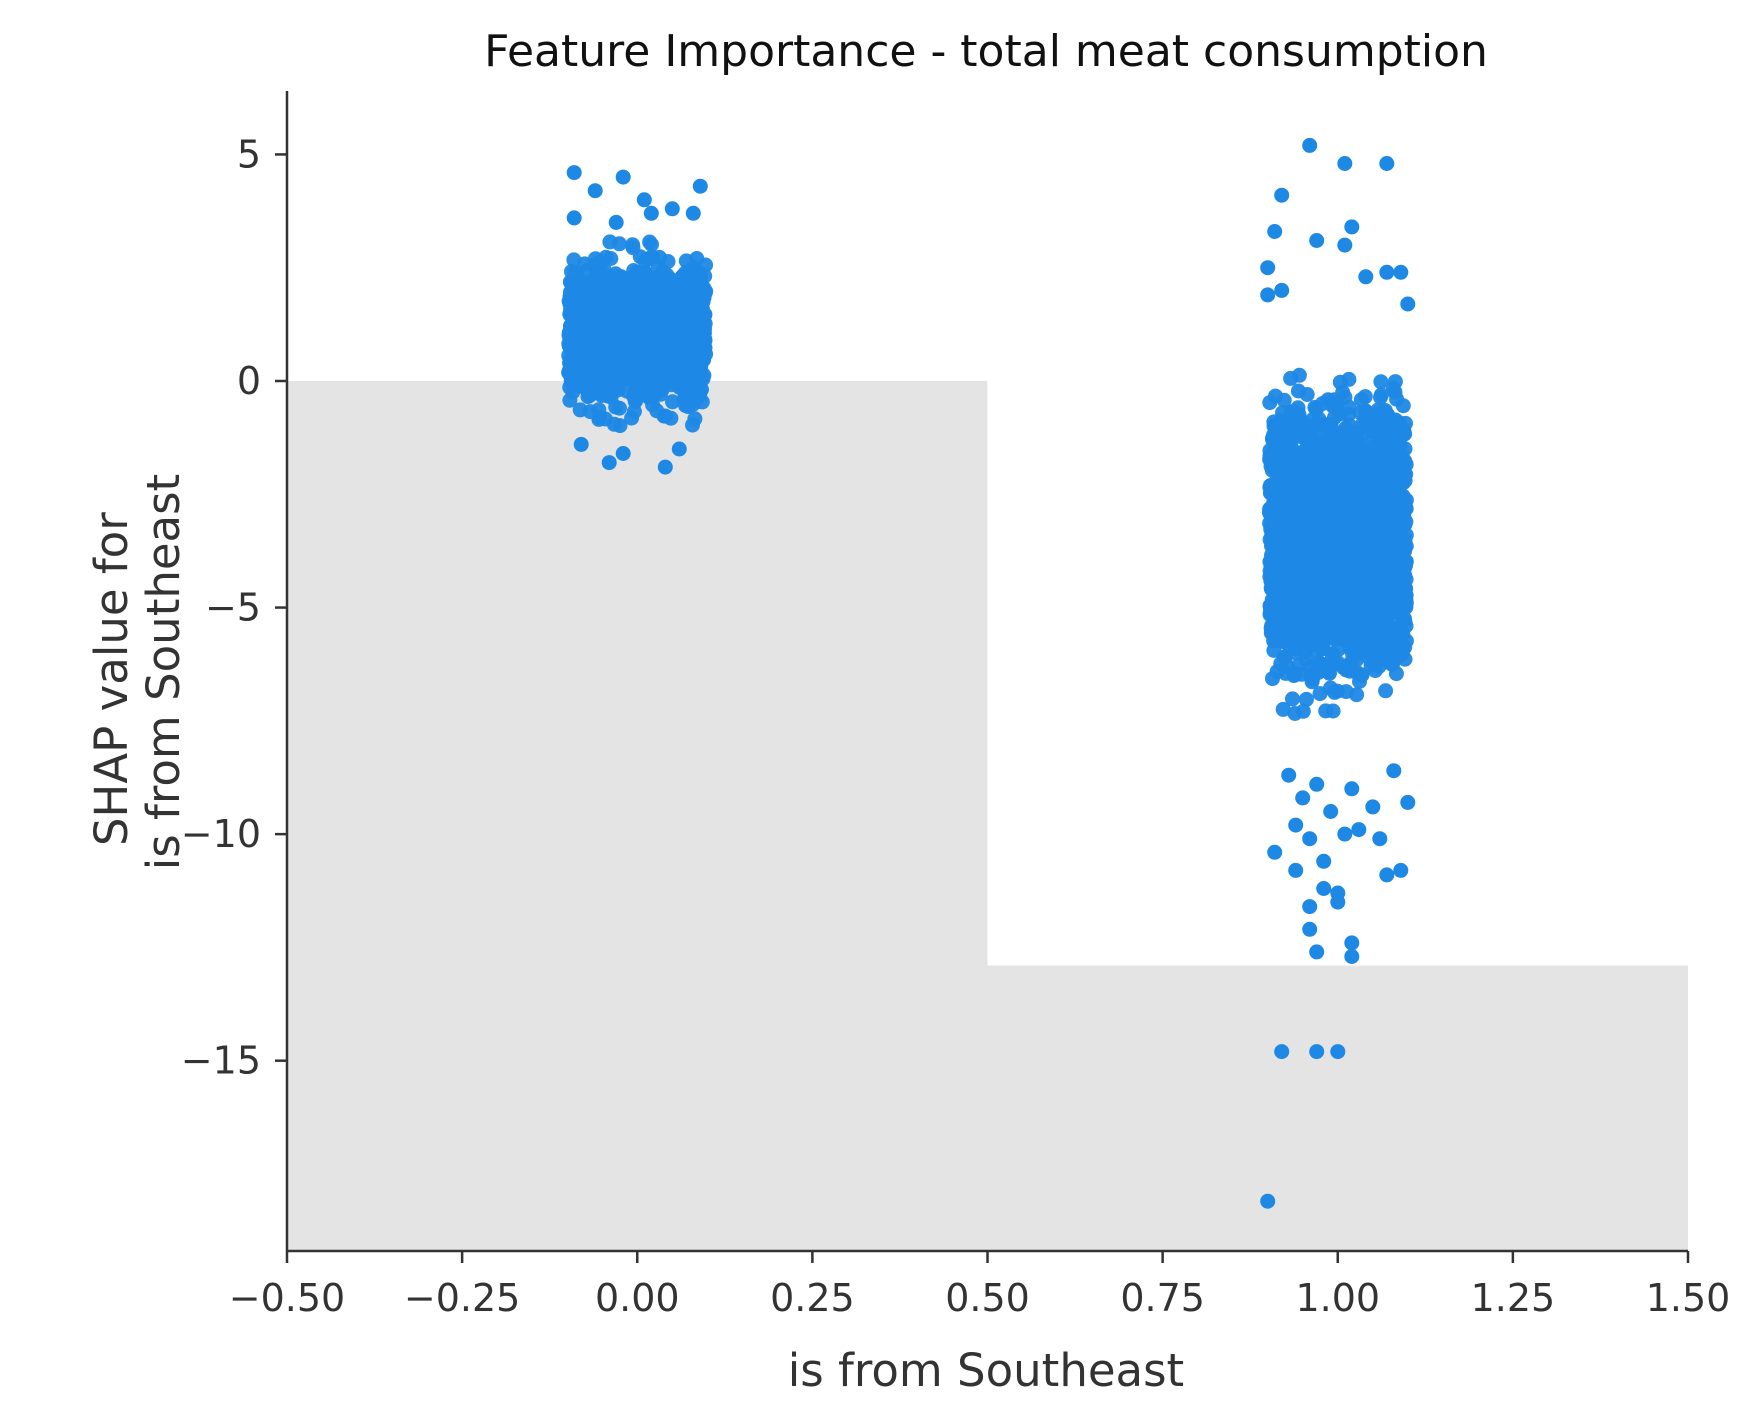  What do you see at coordinates (1337, 1298) in the screenshot?
I see `x-tick-label: 1.00` at bounding box center [1337, 1298].